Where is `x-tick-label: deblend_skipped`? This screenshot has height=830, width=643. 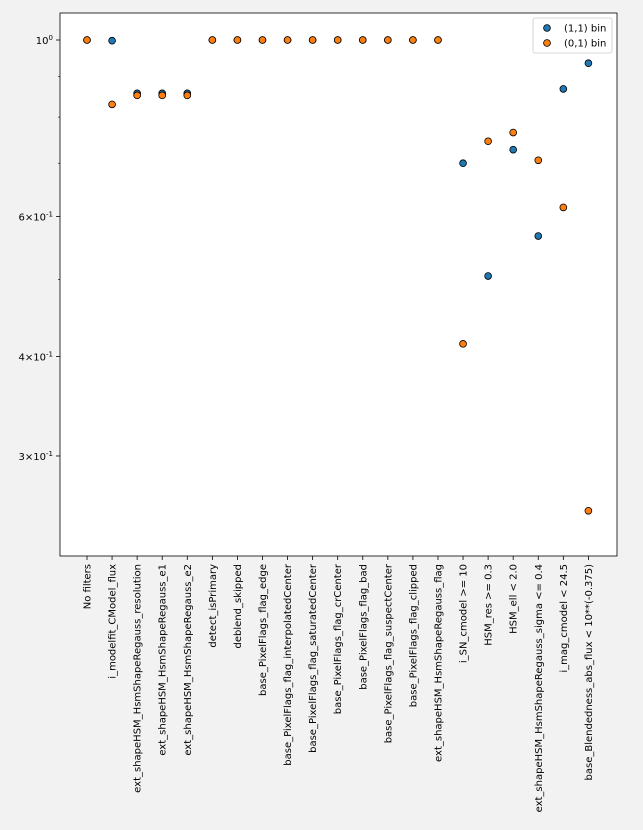 x-tick-label: deblend_skipped is located at coordinates (238, 606).